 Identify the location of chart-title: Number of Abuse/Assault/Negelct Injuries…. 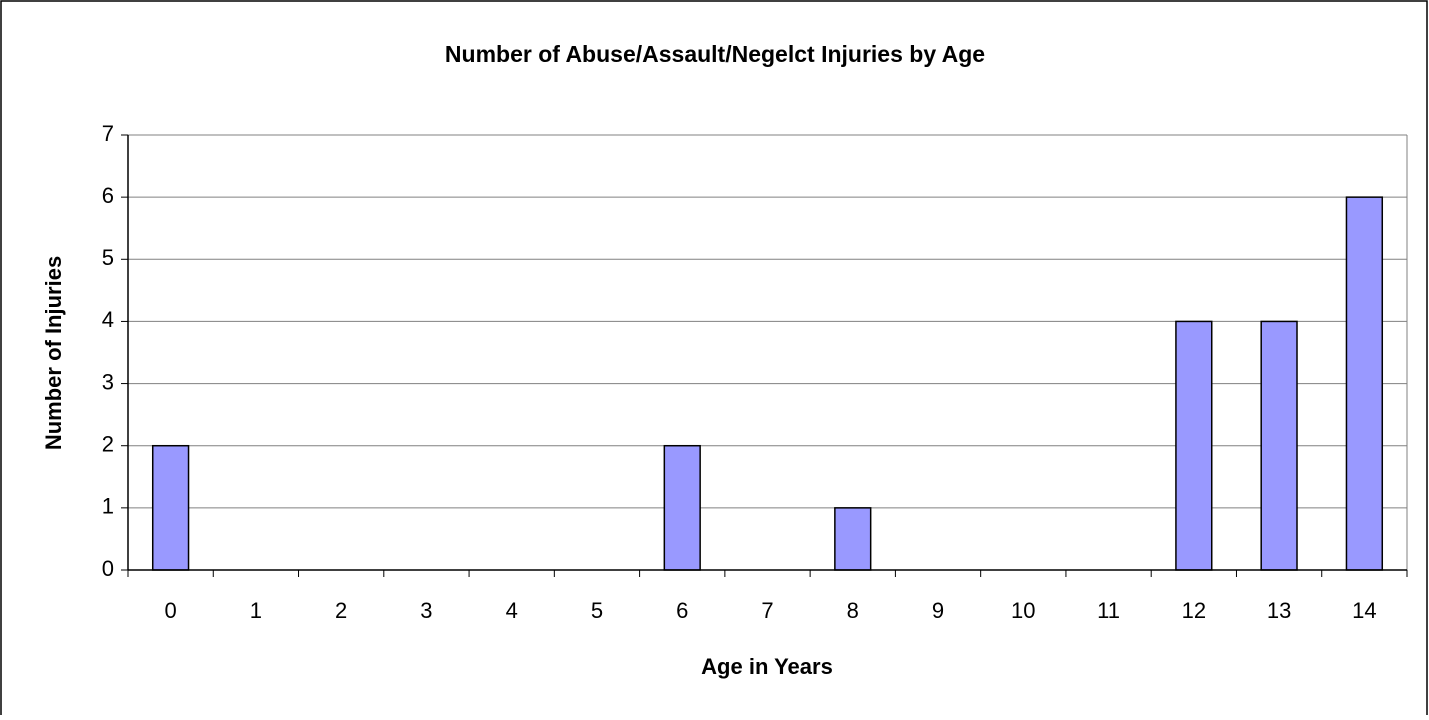
(715, 54).